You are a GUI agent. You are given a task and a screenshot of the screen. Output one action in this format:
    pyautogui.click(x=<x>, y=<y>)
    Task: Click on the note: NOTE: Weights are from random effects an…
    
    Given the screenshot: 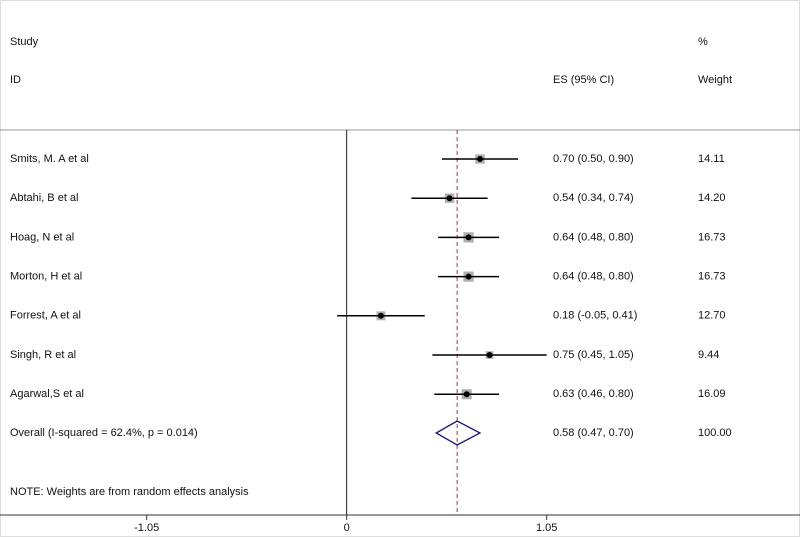 What is the action you would take?
    pyautogui.click(x=129, y=492)
    